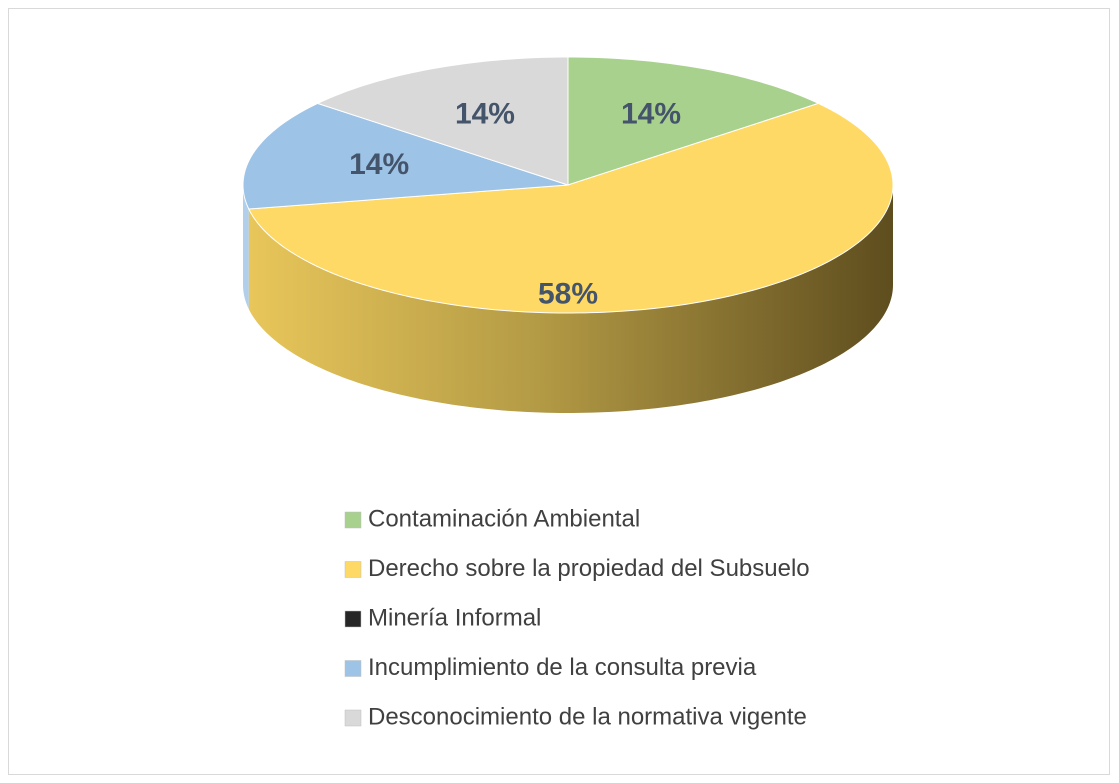 The image size is (1119, 783). Describe the element at coordinates (504, 518) in the screenshot. I see `legend-label: Contaminación Ambiental` at that location.